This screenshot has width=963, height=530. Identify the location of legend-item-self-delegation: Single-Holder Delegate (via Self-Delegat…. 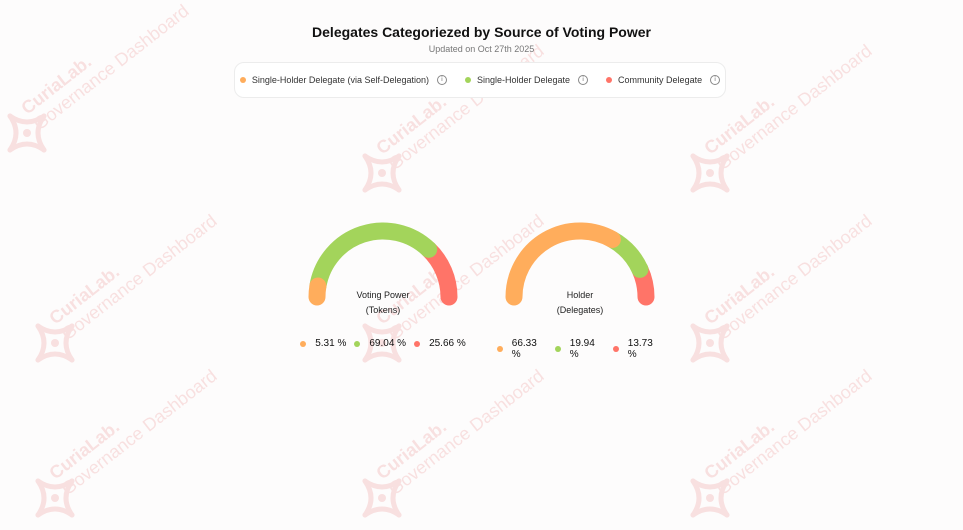
(343, 80).